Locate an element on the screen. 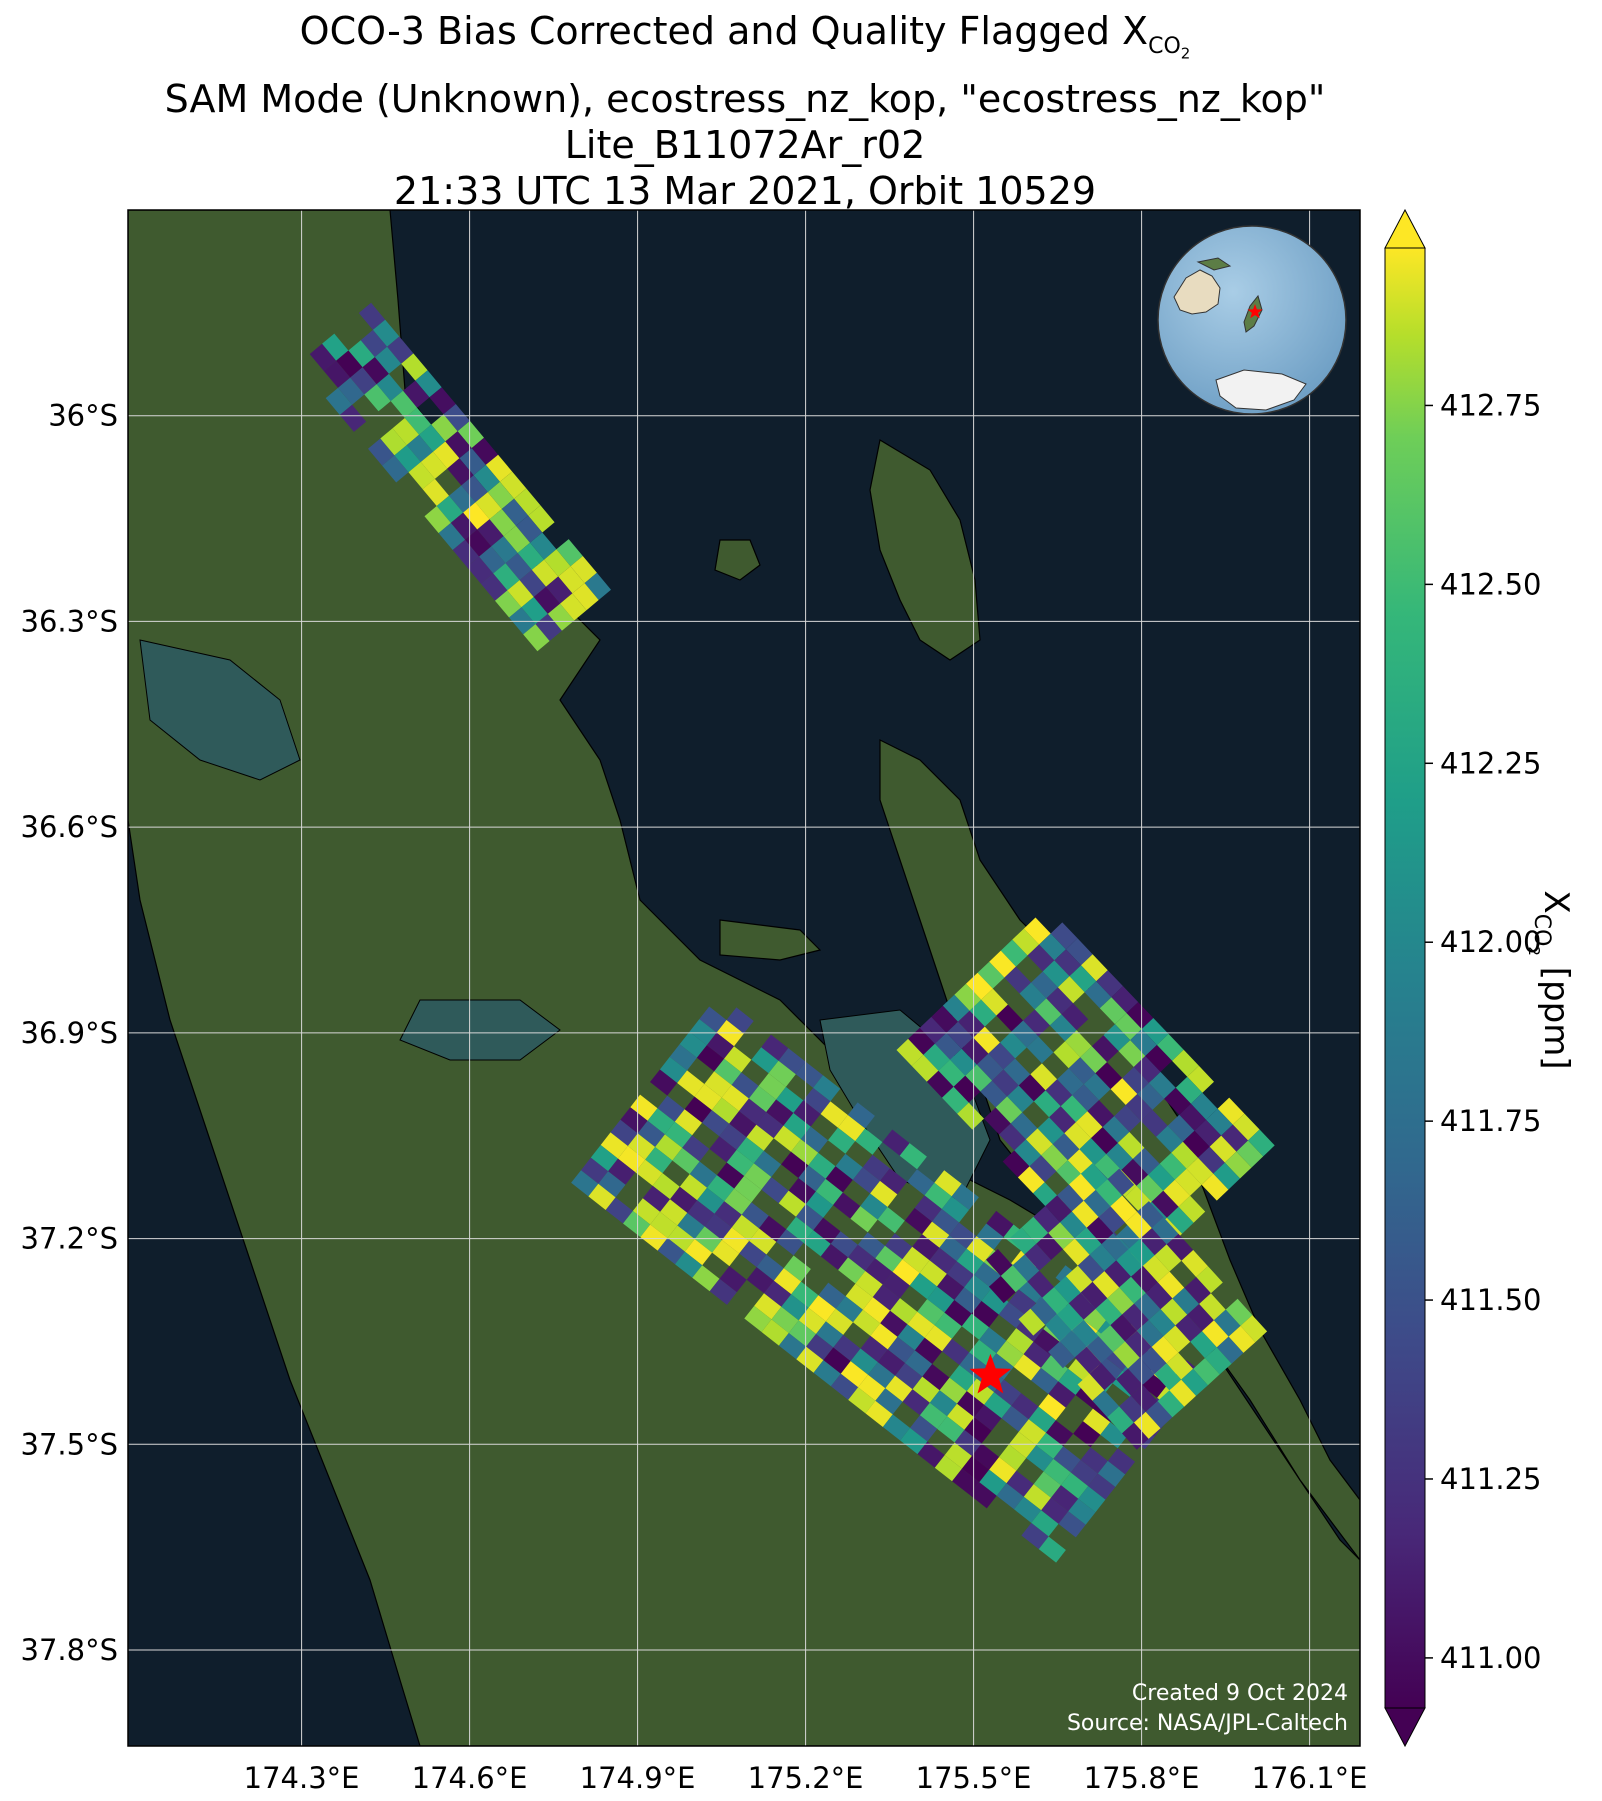 Image resolution: width=1602 pixels, height=1801 pixels. y-axis-ticks: 36°S 36.3°S 36.6°S 36.9°S 37.2°S 37.5°S 37.8°S is located at coordinates (69, 1033).